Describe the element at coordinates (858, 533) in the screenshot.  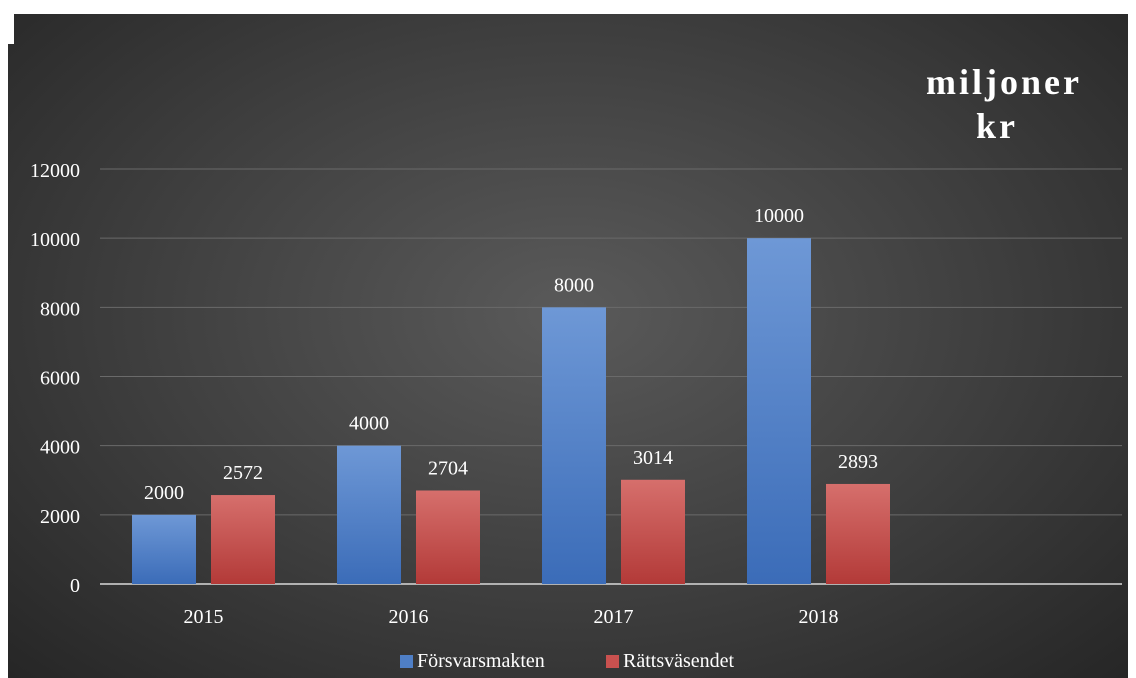
I see `bar-rättsväsendet-2018` at that location.